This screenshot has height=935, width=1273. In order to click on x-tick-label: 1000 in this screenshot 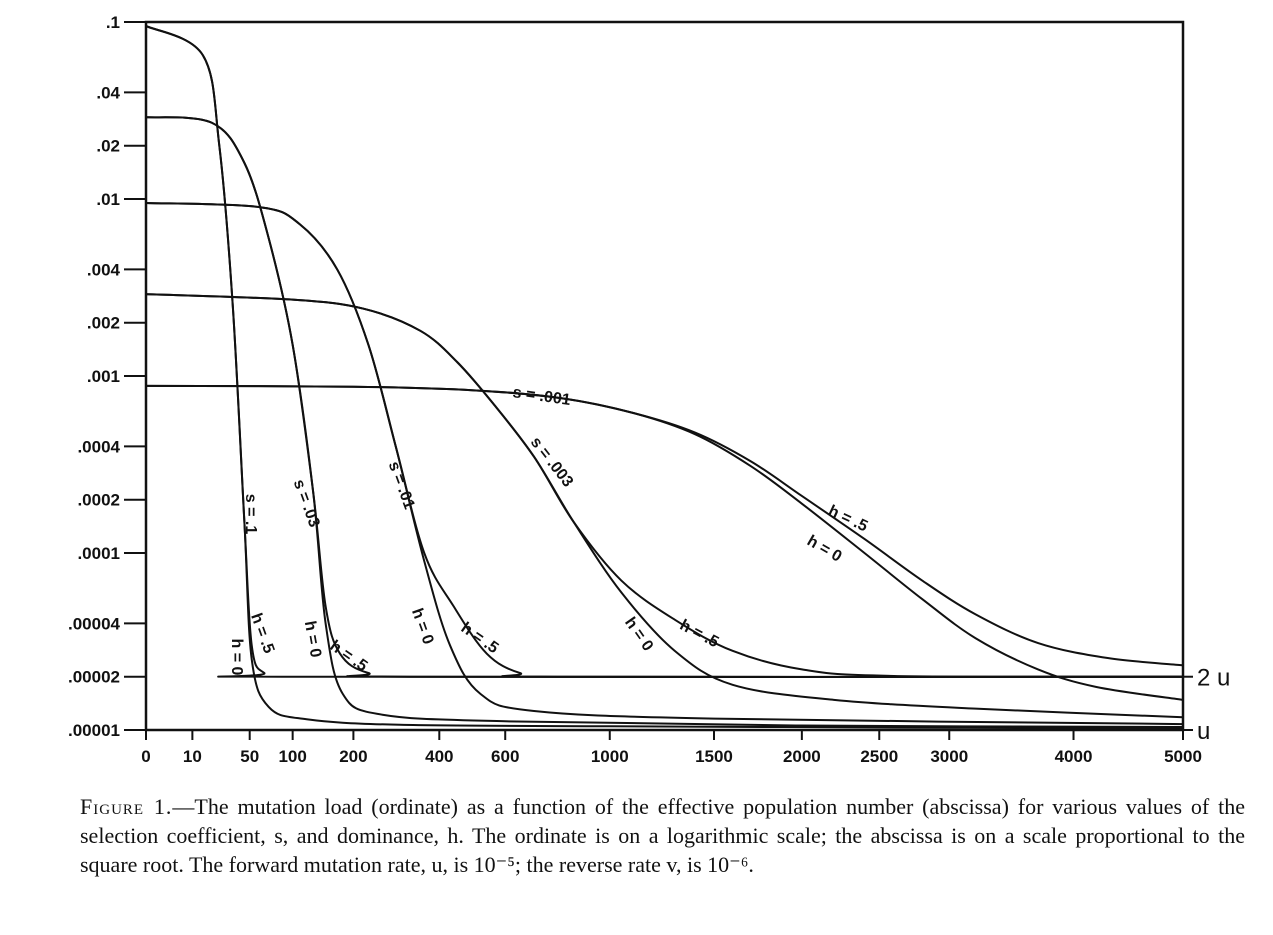, I will do `click(610, 756)`.